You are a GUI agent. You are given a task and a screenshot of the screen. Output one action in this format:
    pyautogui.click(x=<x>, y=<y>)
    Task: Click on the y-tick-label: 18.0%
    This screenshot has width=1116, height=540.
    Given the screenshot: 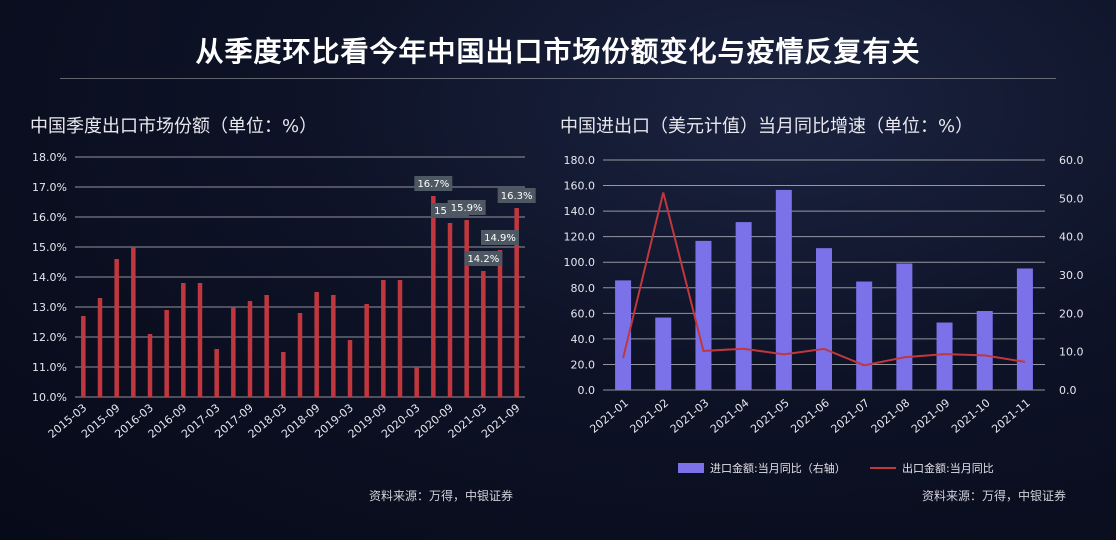 What is the action you would take?
    pyautogui.click(x=49, y=157)
    